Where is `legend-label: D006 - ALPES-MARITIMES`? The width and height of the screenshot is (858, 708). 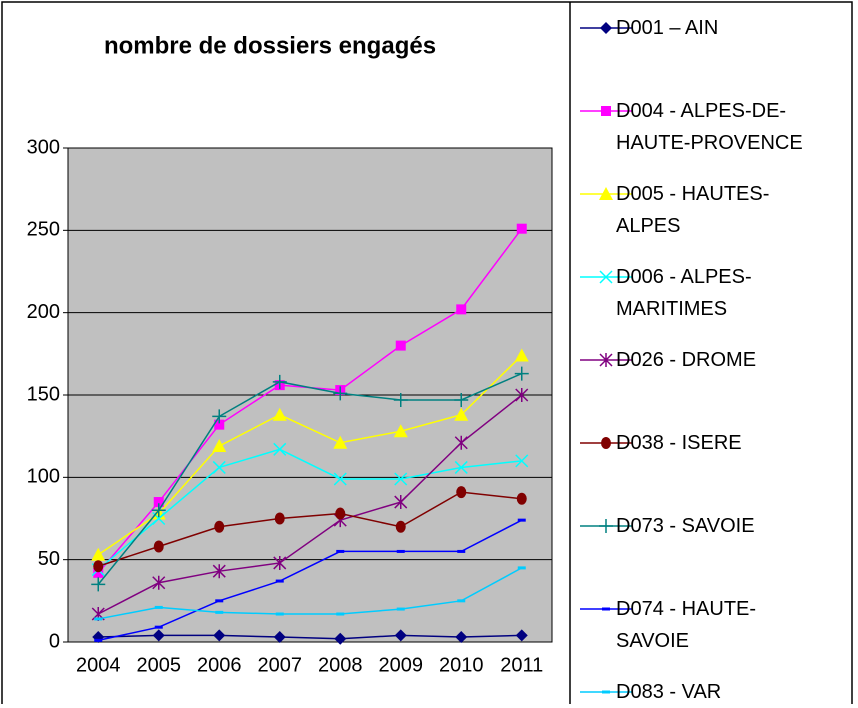 legend-label: D006 - ALPES-MARITIMES is located at coordinates (684, 293).